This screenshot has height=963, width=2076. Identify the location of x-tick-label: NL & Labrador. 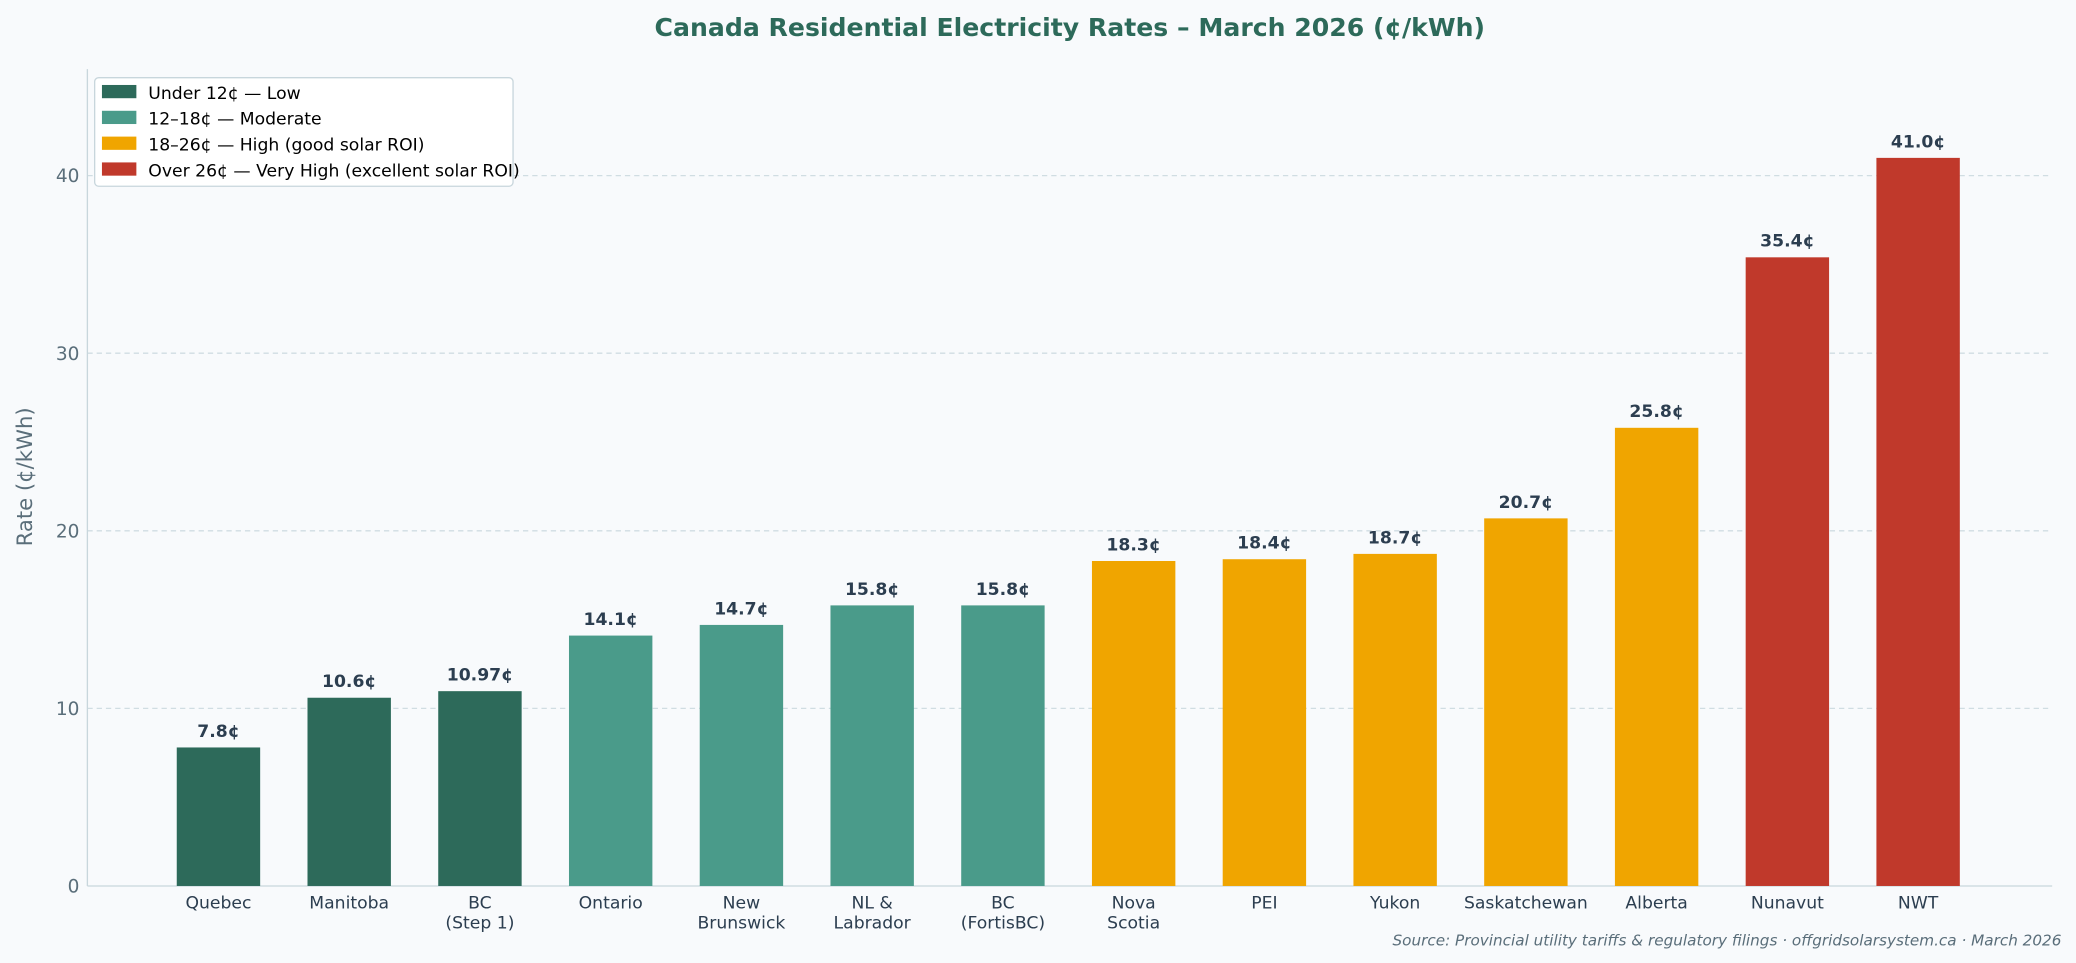
(873, 913).